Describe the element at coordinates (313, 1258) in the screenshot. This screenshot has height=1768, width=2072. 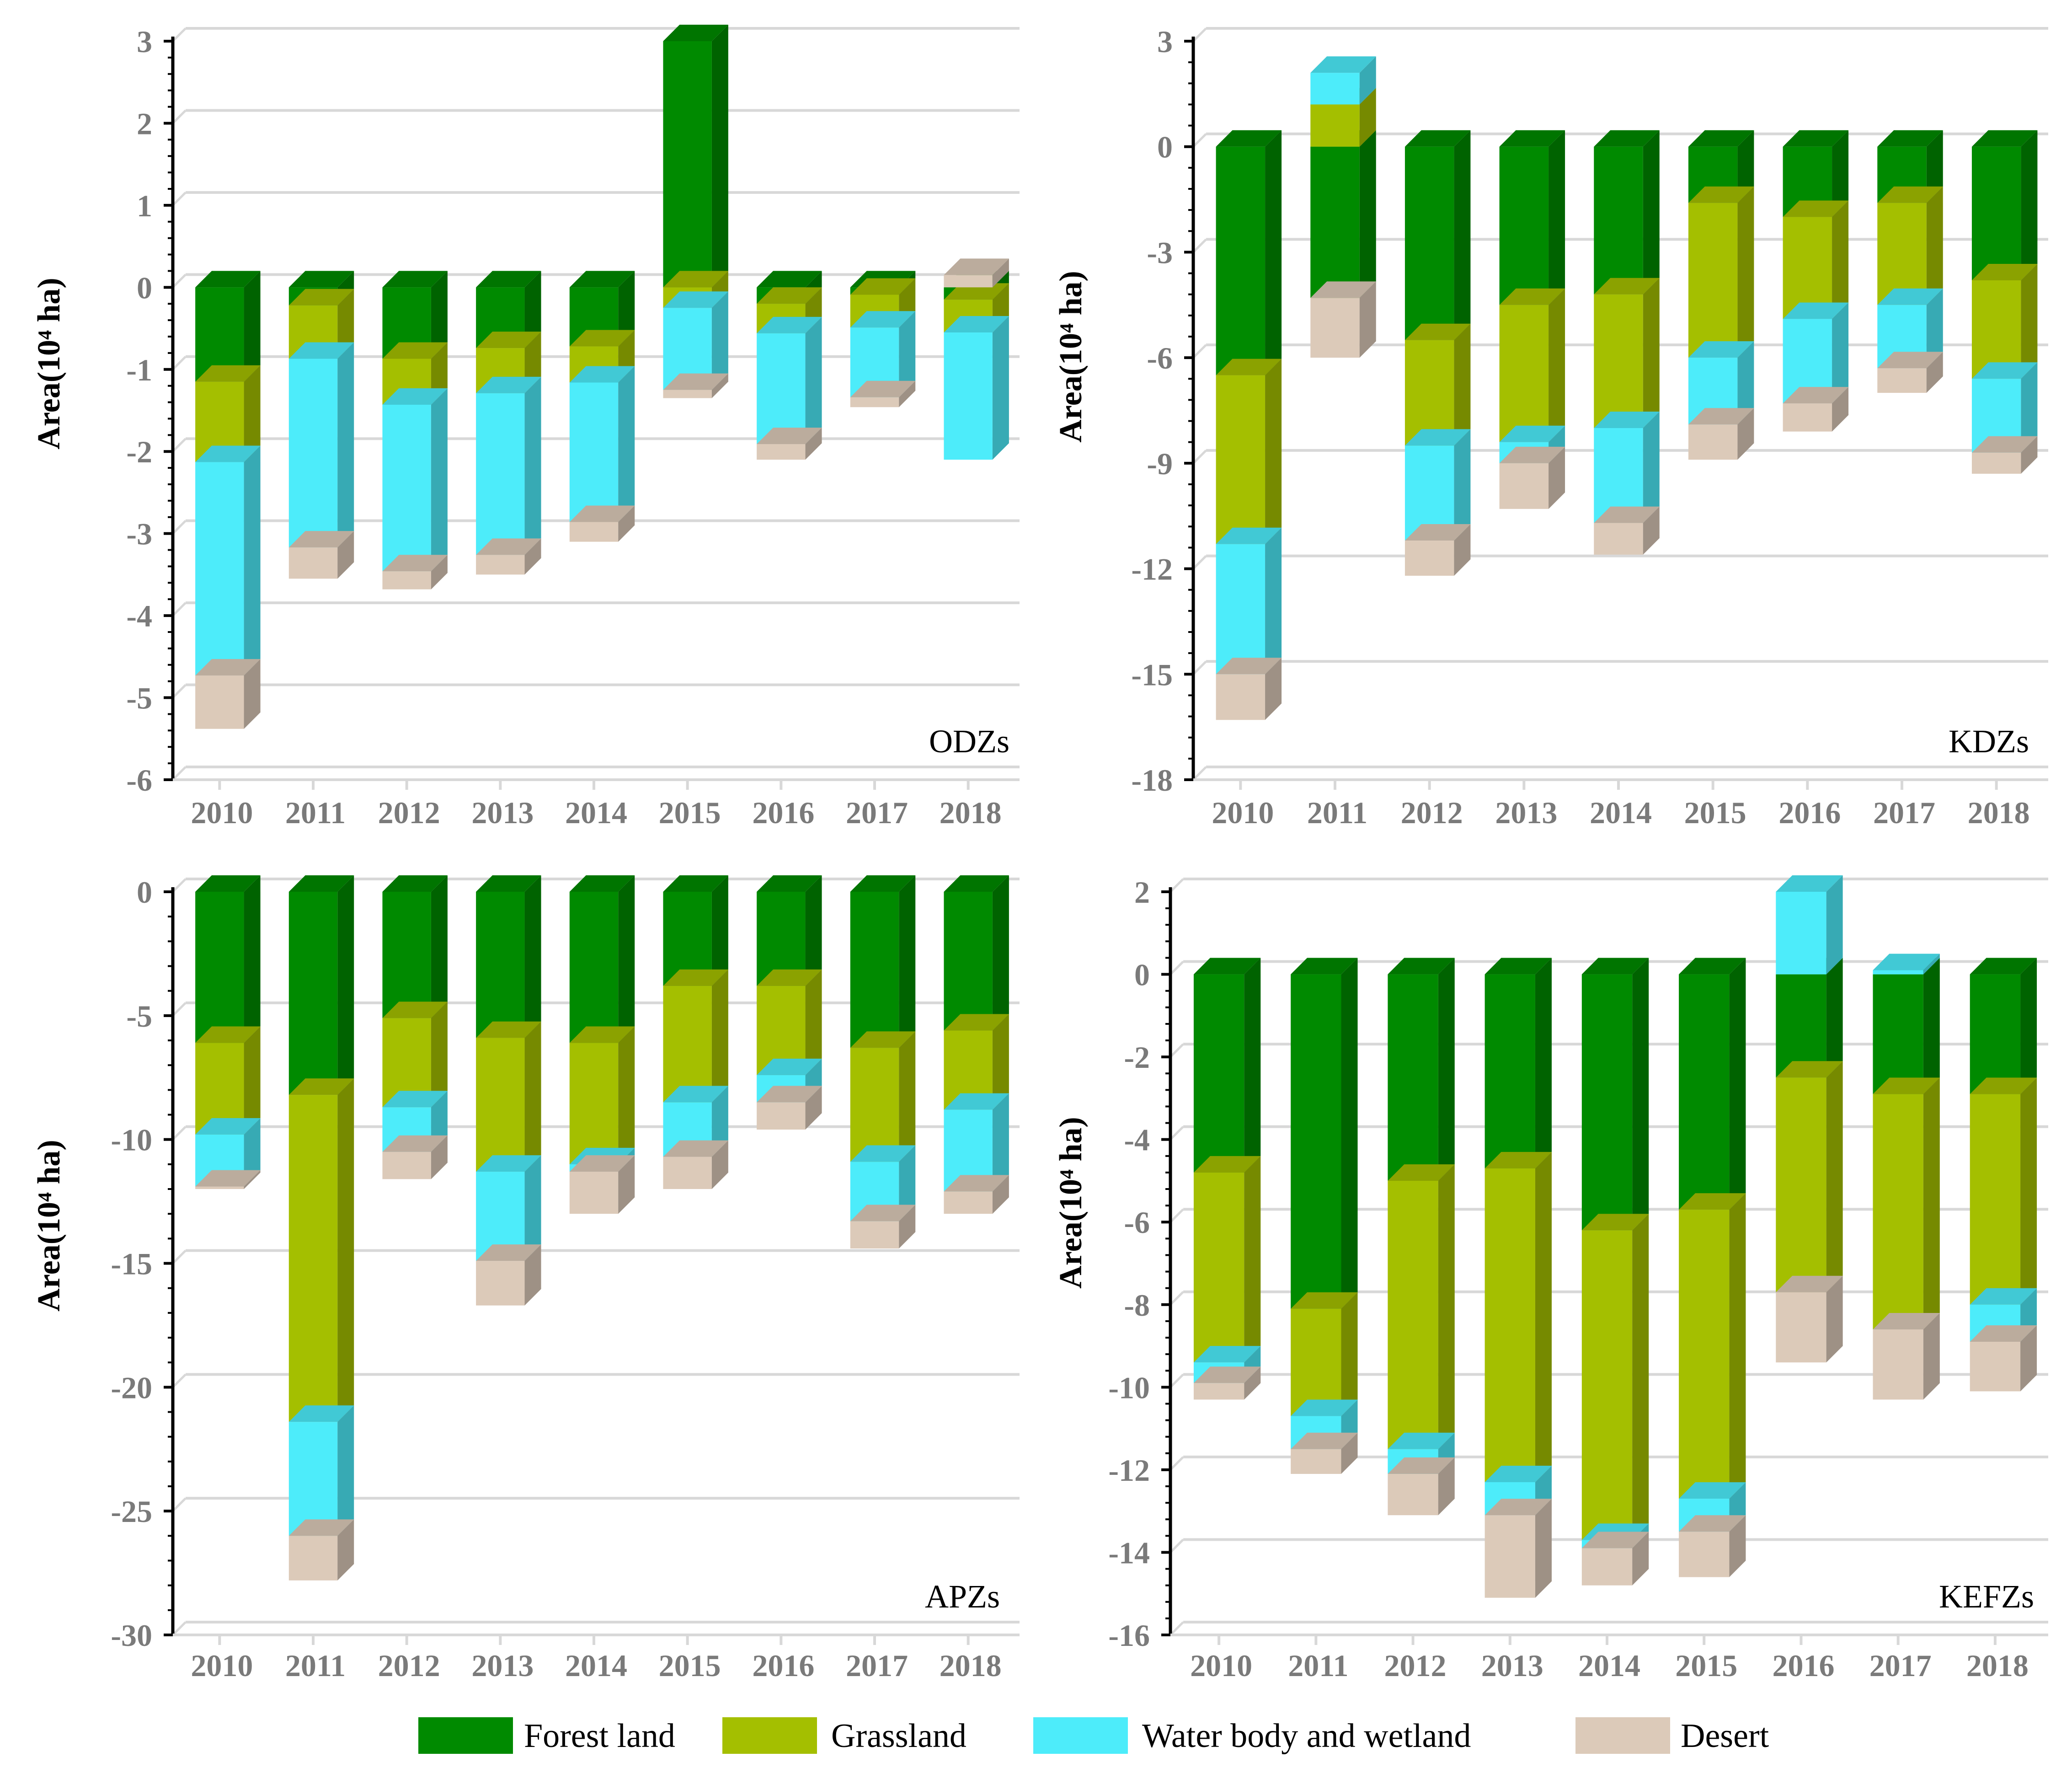
I see `bar-grassland-2011` at that location.